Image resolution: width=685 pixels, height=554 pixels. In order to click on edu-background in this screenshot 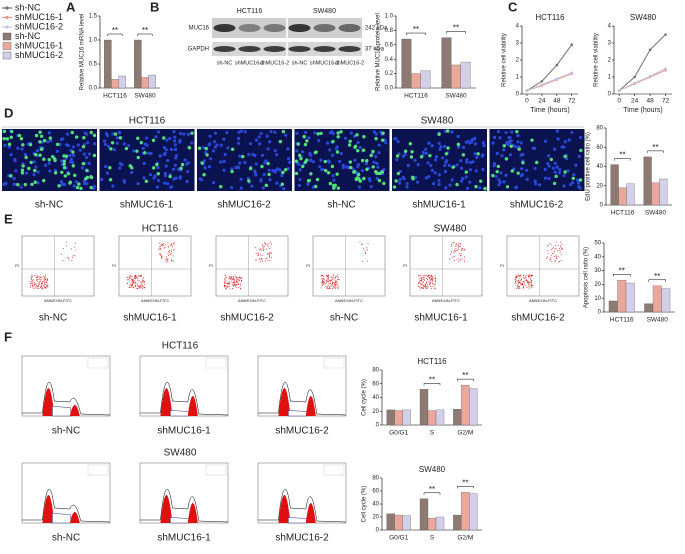, I will do `click(244, 160)`.